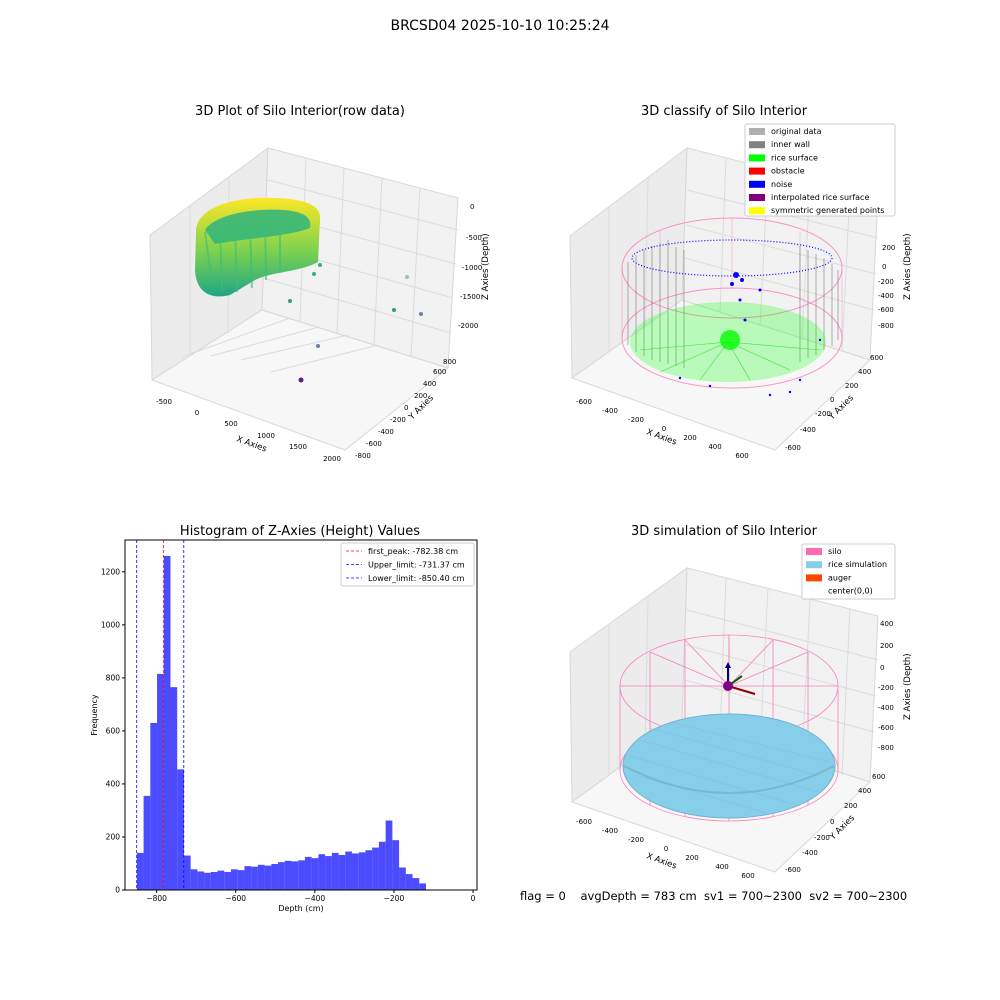 This screenshot has height=1000, width=1000. I want to click on legend-label: symmetric generated points, so click(827, 210).